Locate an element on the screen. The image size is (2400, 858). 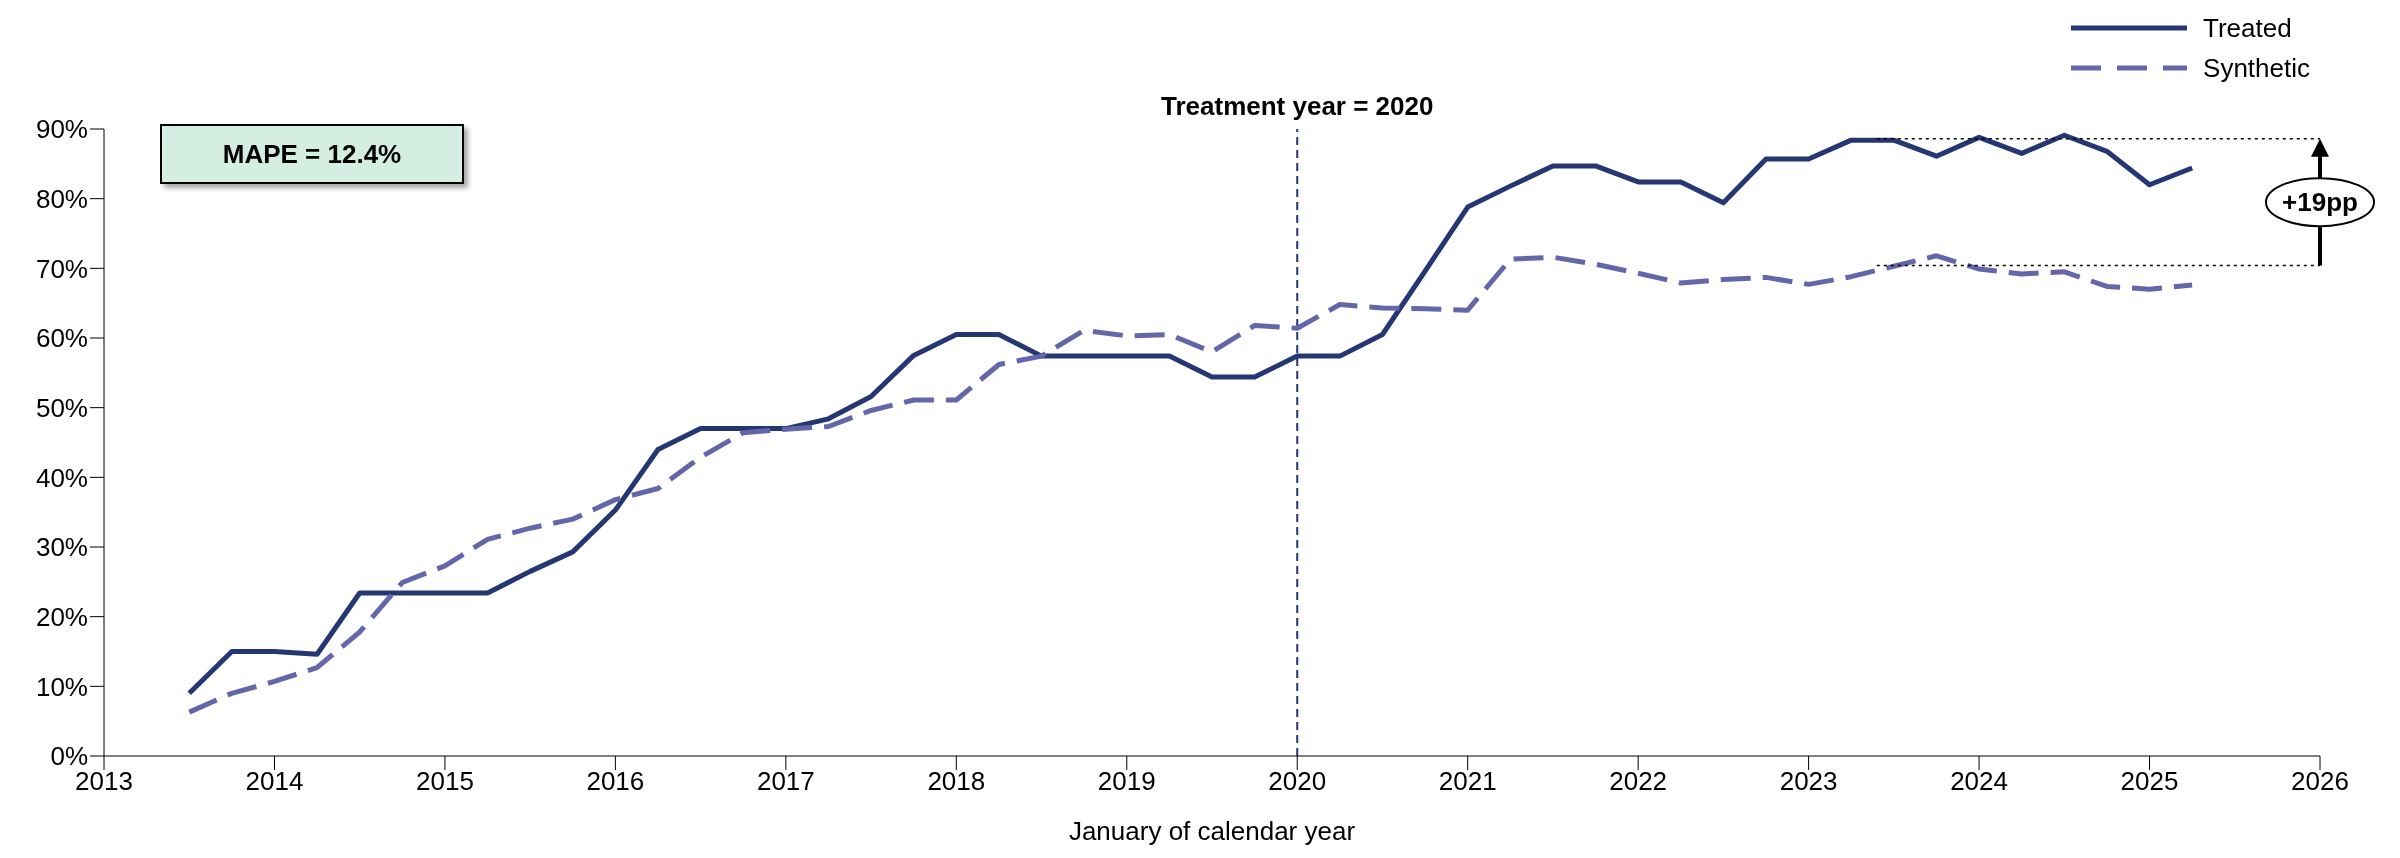
y-tick-label: 90% is located at coordinates (61, 129).